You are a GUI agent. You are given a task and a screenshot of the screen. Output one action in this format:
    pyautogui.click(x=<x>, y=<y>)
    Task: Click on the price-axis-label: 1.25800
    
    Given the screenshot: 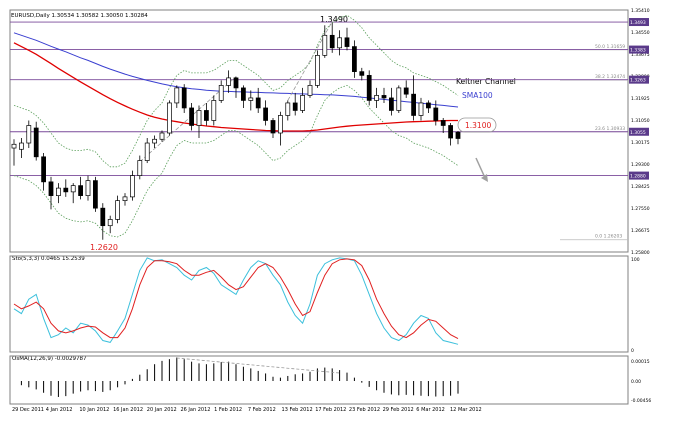 What is the action you would take?
    pyautogui.click(x=640, y=253)
    